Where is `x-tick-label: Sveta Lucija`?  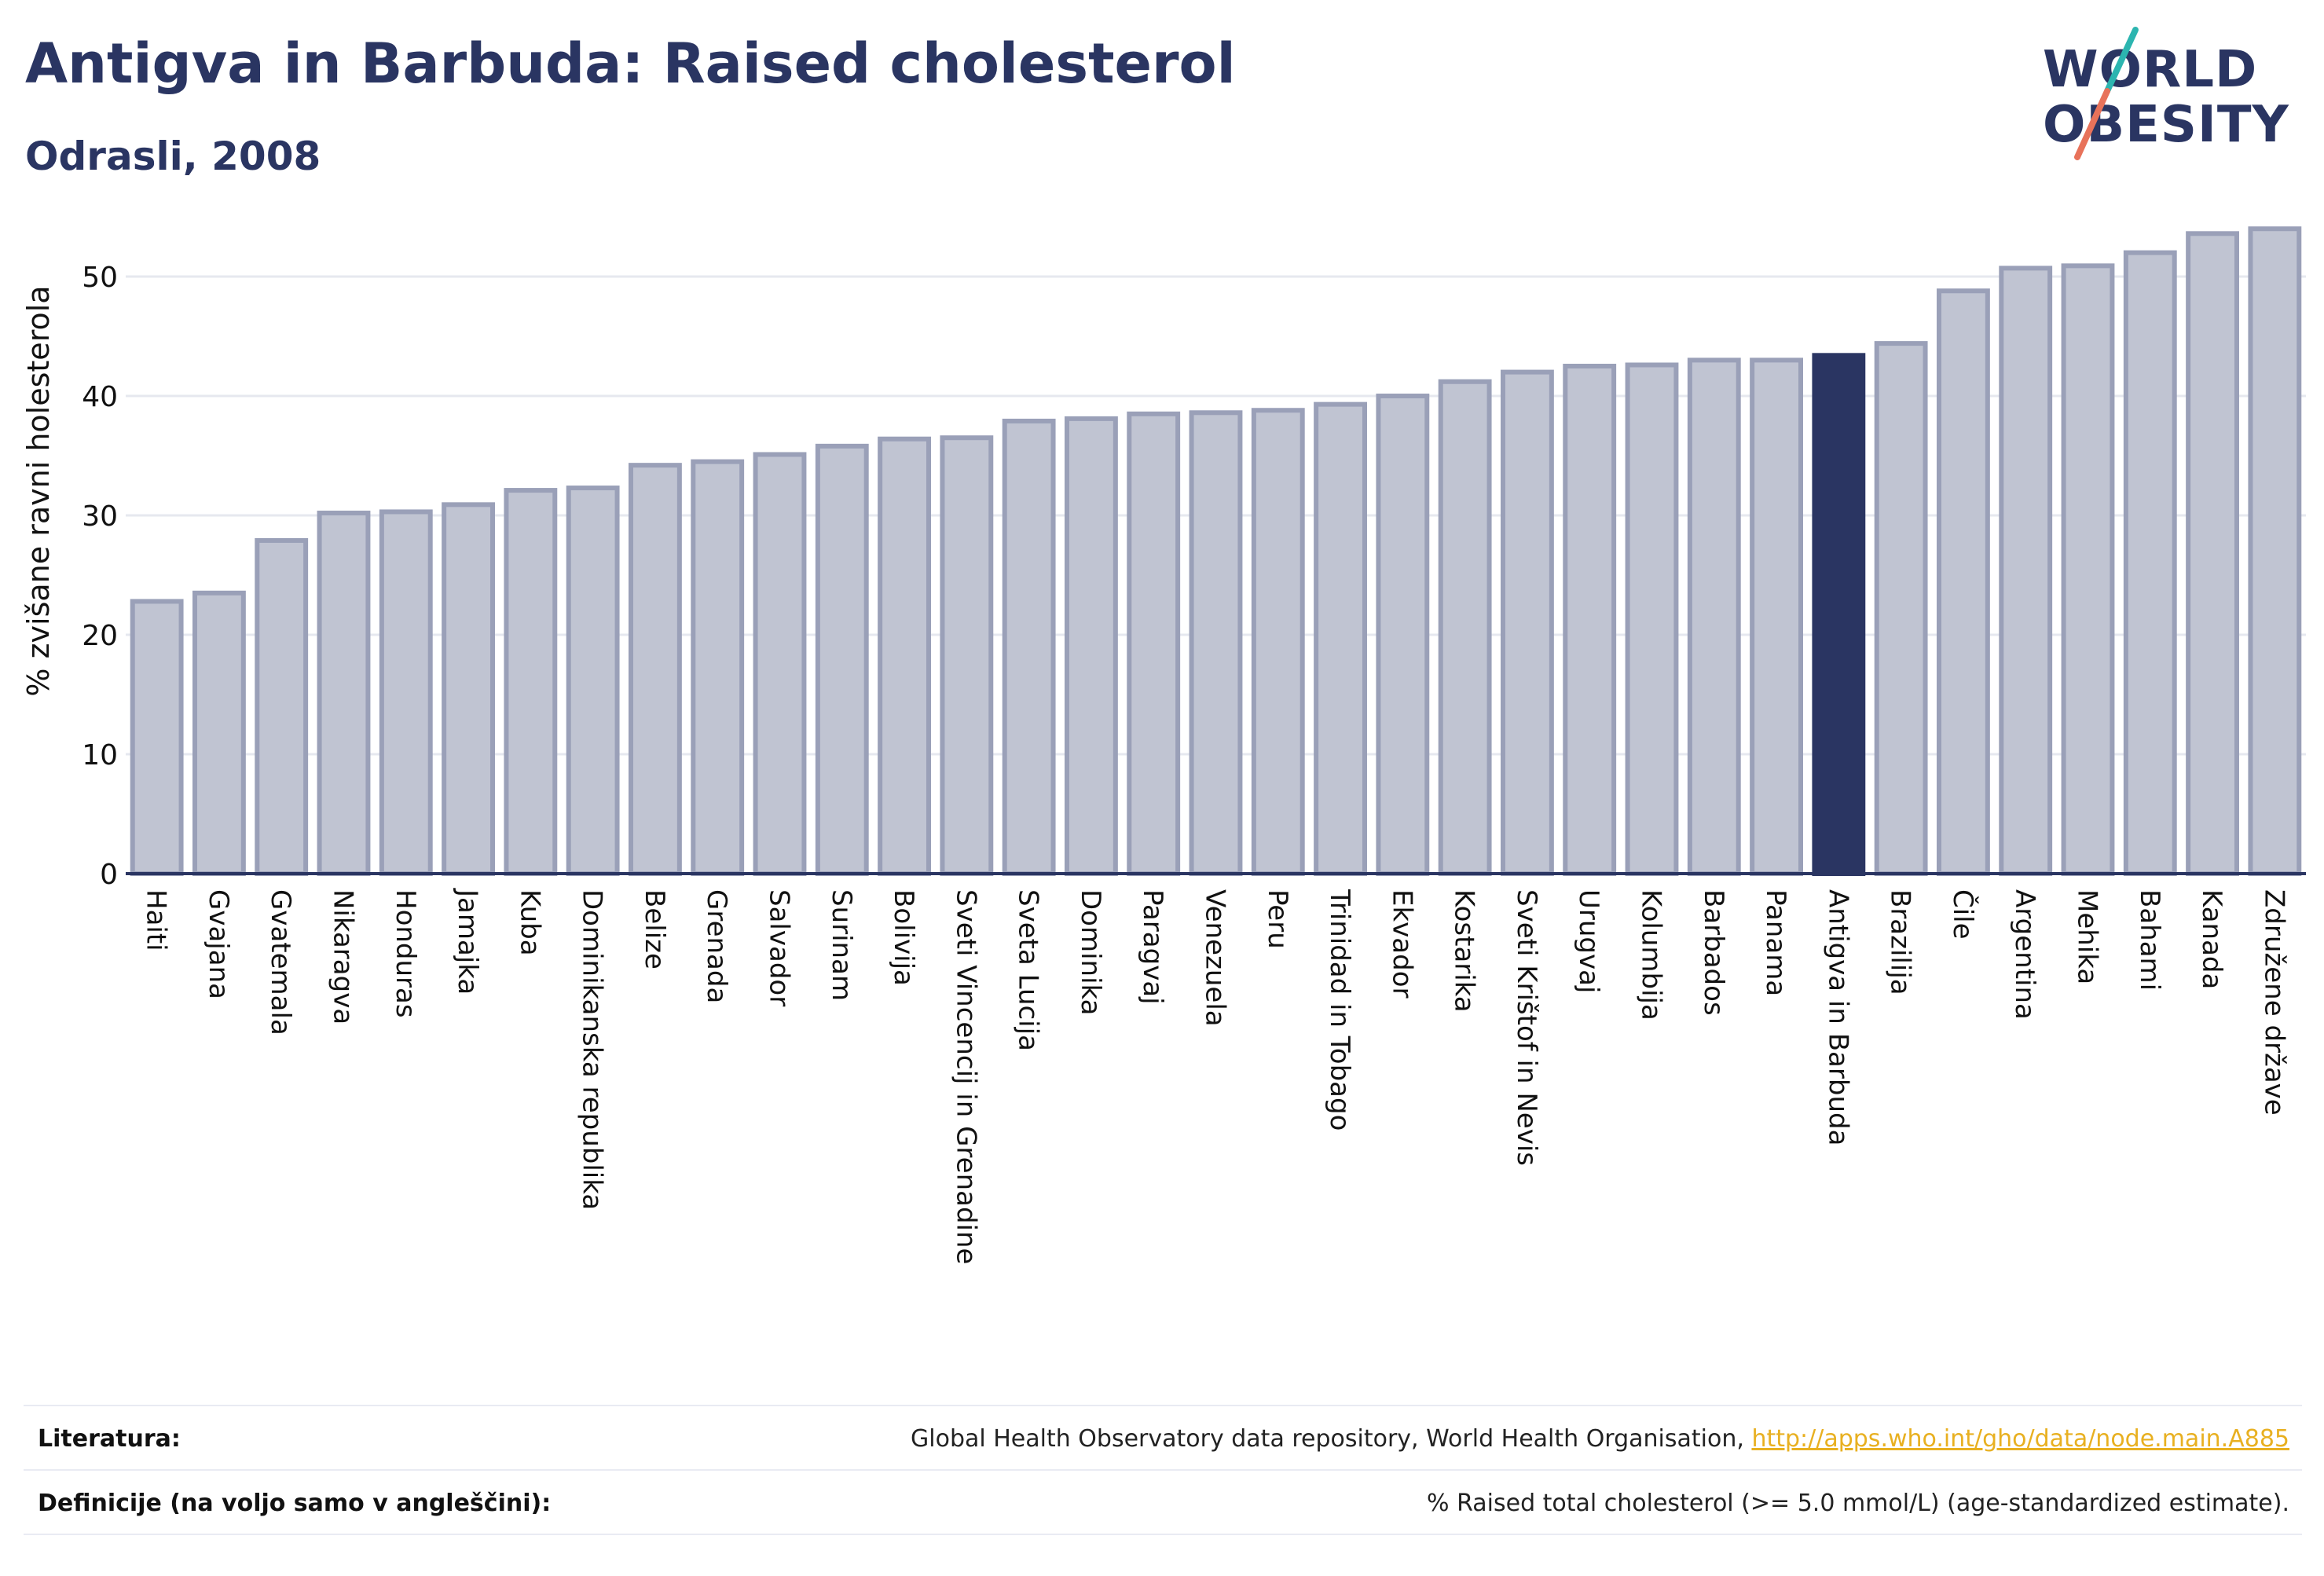
x-tick-label: Sveta Lucija is located at coordinates (1028, 970).